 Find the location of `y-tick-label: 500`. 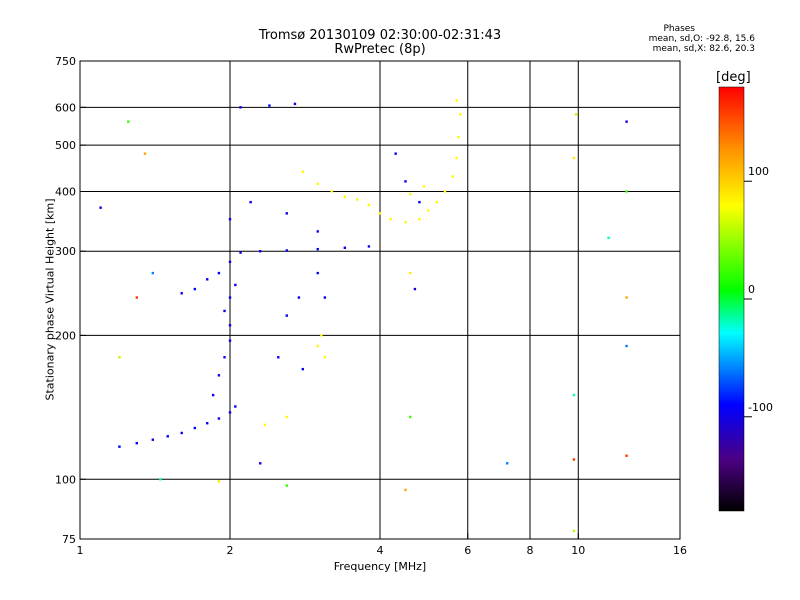

y-tick-label: 500 is located at coordinates (65, 145).